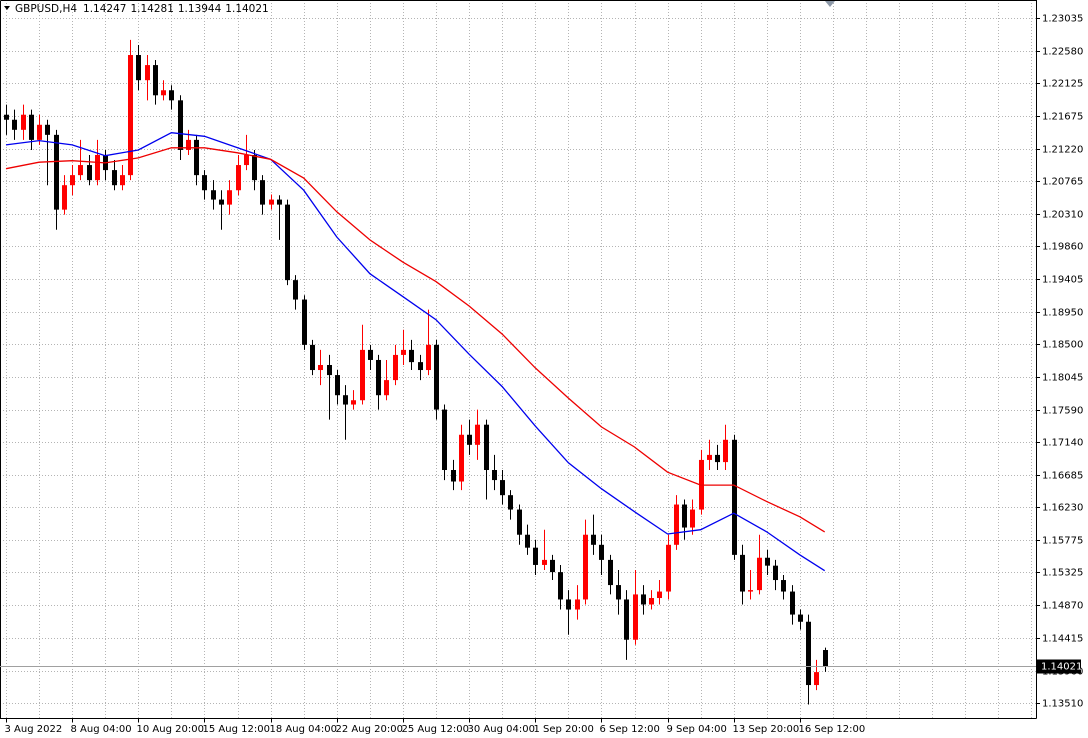 Image resolution: width=1088 pixels, height=738 pixels. I want to click on x-tick-label: 9 Sep 04:00, so click(697, 729).